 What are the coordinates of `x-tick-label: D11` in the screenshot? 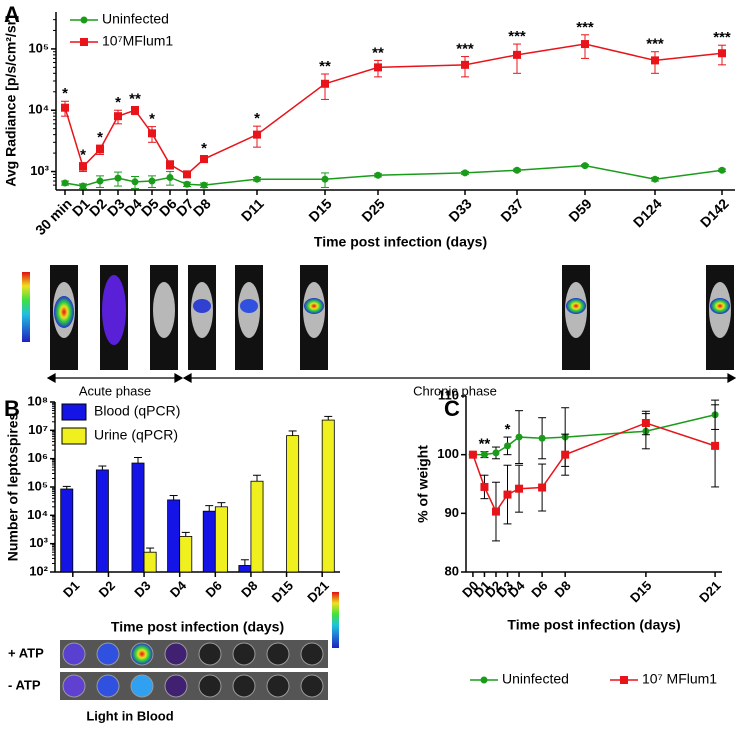 It's located at (252, 209).